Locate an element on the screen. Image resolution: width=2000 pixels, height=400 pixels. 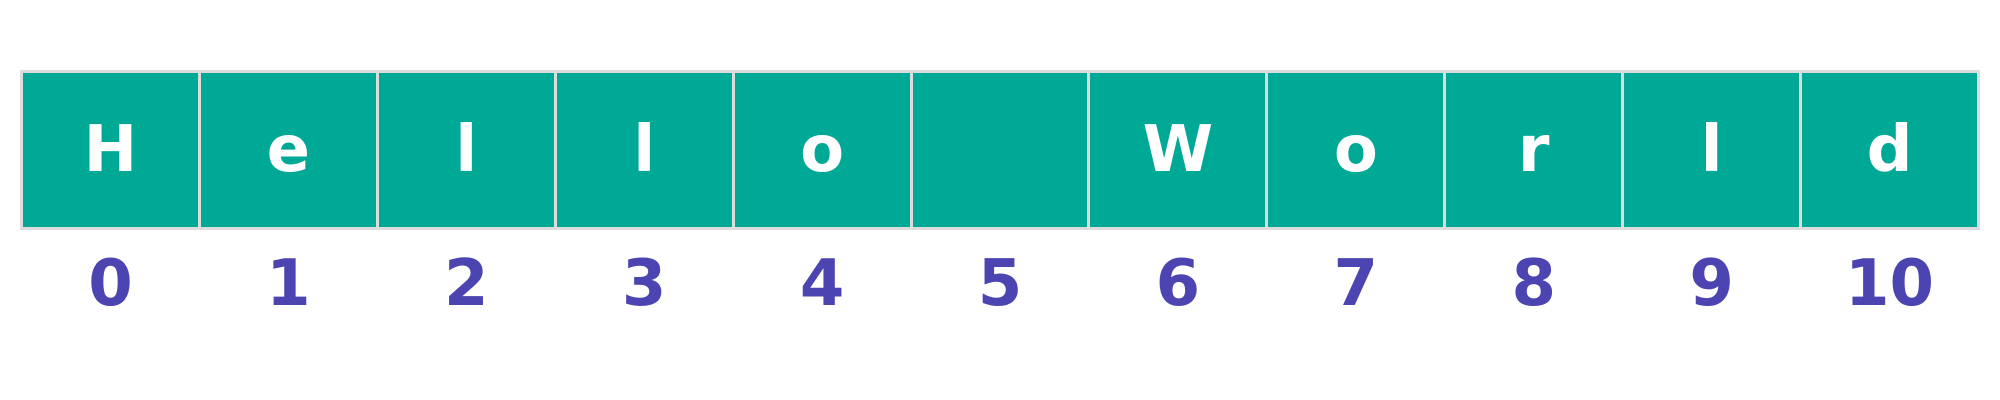
array-index-1: 1 is located at coordinates (288, 284).